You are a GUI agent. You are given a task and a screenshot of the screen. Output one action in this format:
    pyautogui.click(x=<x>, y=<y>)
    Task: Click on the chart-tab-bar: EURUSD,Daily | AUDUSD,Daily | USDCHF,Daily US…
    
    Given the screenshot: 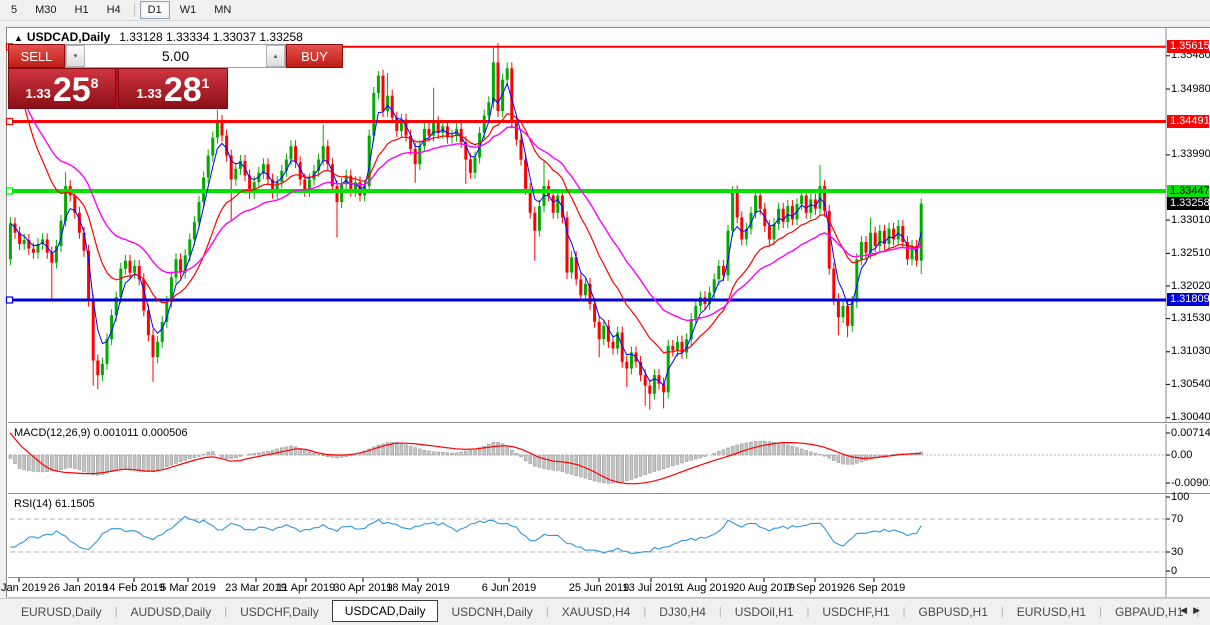 What is the action you would take?
    pyautogui.click(x=605, y=611)
    